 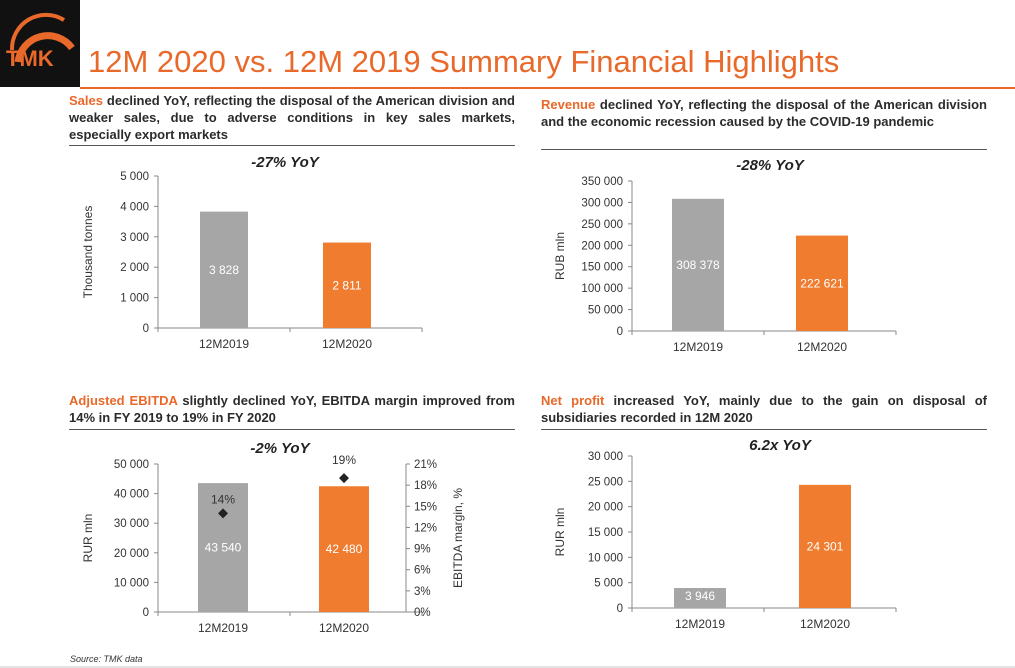 What do you see at coordinates (425, 528) in the screenshot?
I see `secondary-y-tick-label: 12%` at bounding box center [425, 528].